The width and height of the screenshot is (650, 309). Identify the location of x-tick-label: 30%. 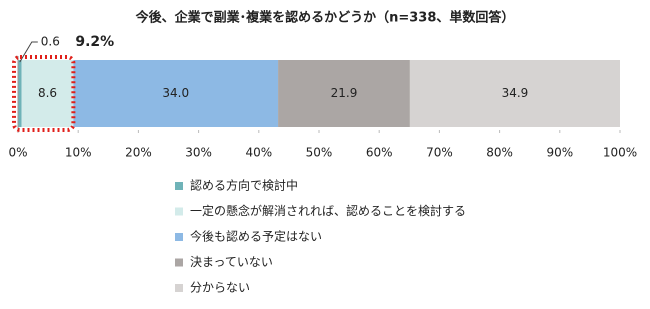
(198, 153).